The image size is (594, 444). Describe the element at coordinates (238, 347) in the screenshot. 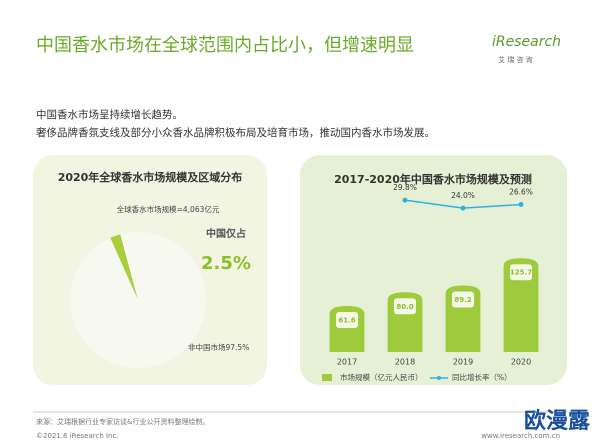

I see `value-label: 97.5%` at that location.